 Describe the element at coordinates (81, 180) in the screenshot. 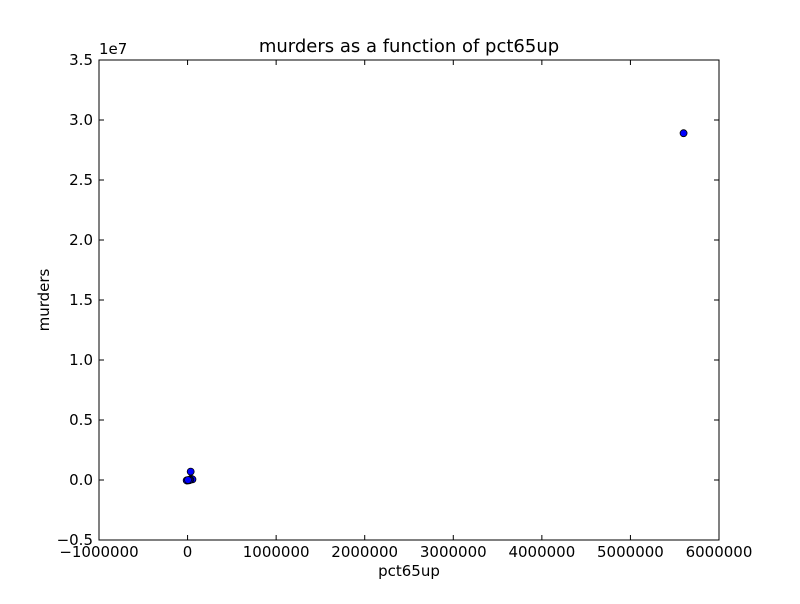

I see `y-tick-label: 2.5` at that location.